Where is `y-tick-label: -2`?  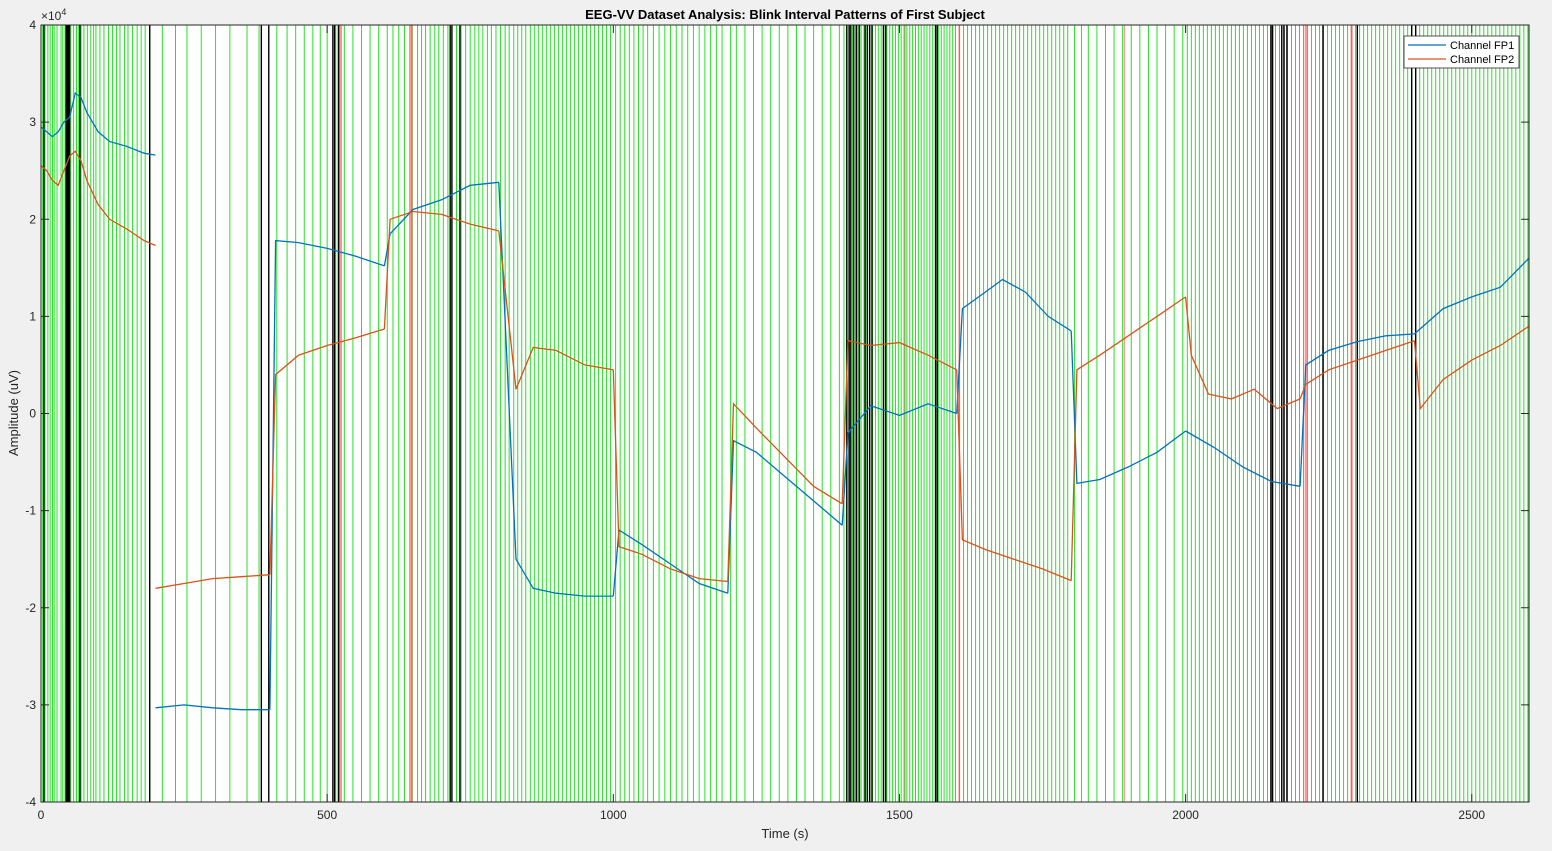 y-tick-label: -2 is located at coordinates (30, 608).